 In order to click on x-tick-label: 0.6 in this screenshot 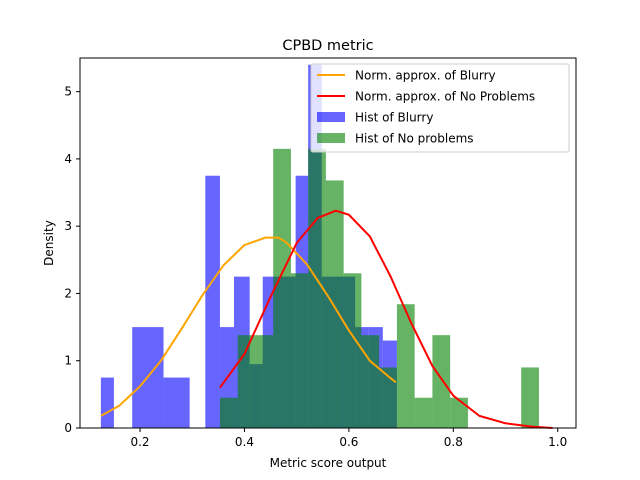, I will do `click(348, 442)`.